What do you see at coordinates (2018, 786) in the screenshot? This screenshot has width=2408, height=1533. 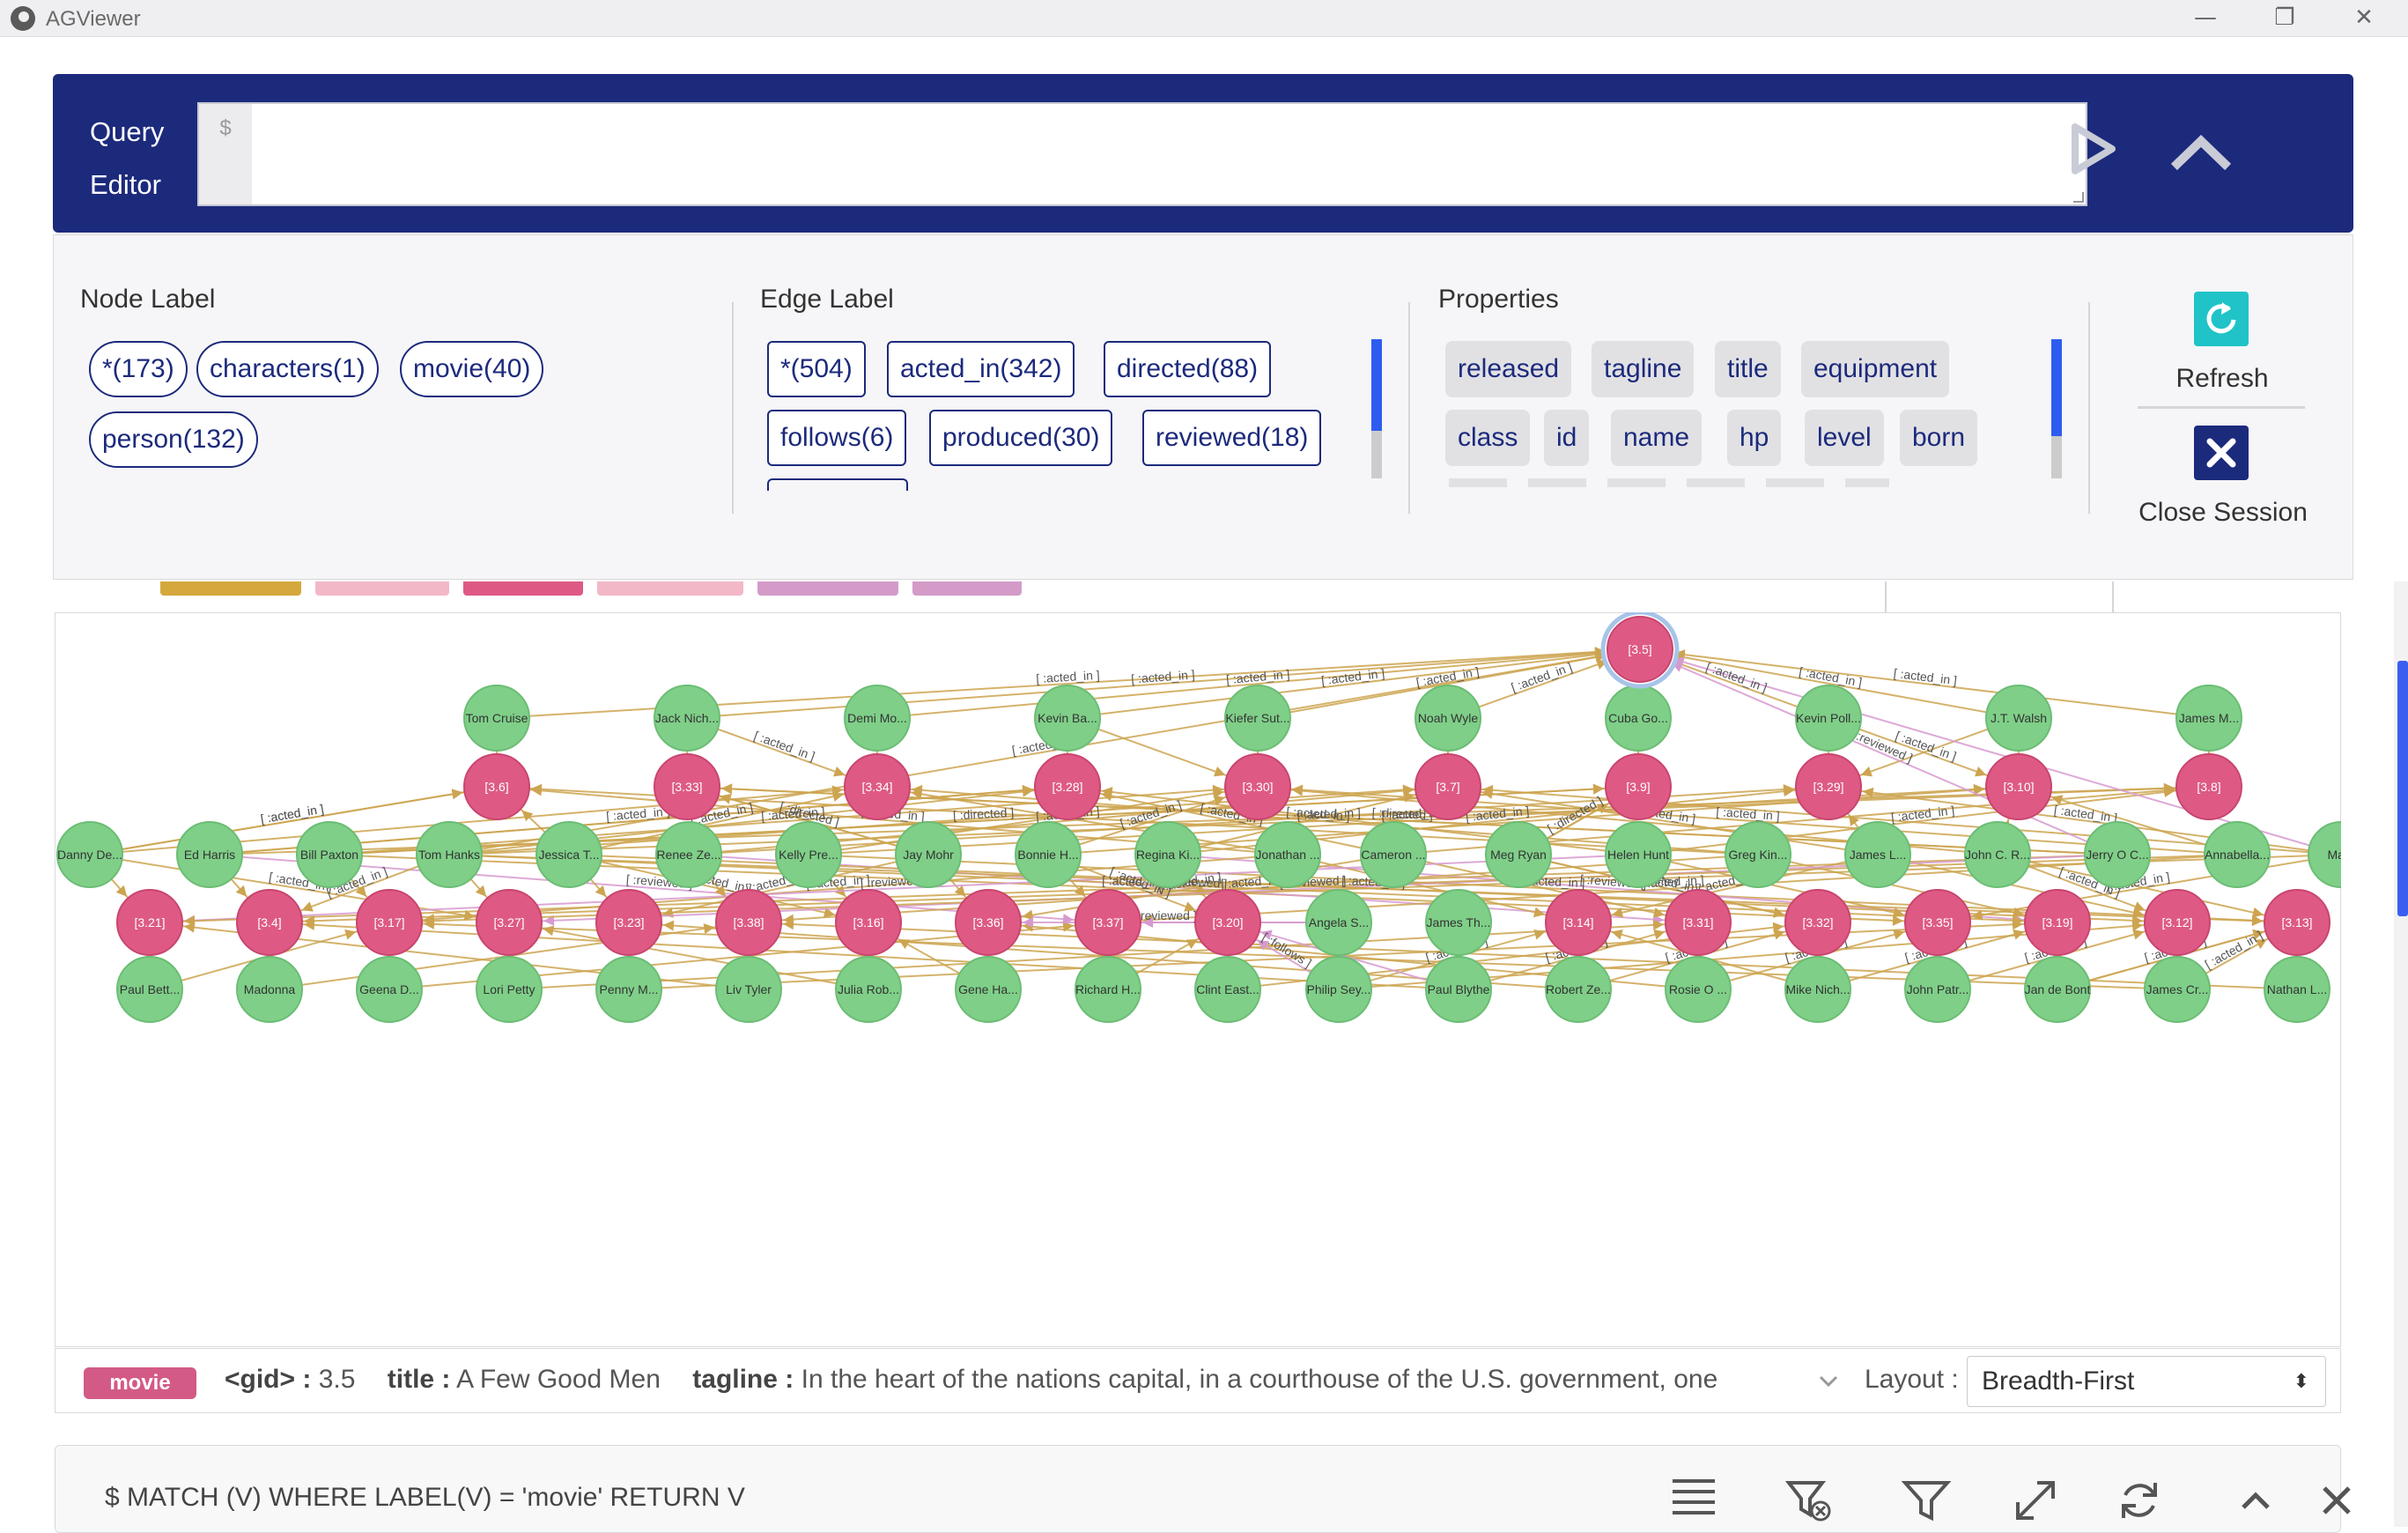 I see `movie-node: [3.10]` at bounding box center [2018, 786].